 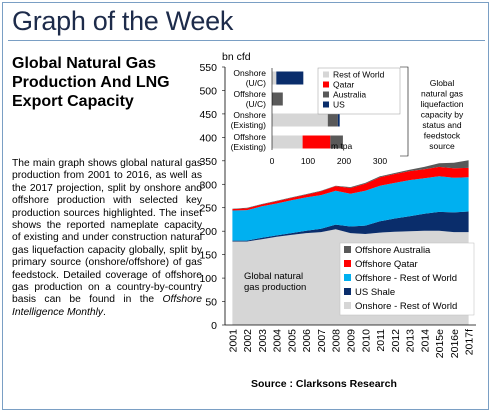 What do you see at coordinates (272, 161) in the screenshot?
I see `inset-x-tick-label: 0` at bounding box center [272, 161].